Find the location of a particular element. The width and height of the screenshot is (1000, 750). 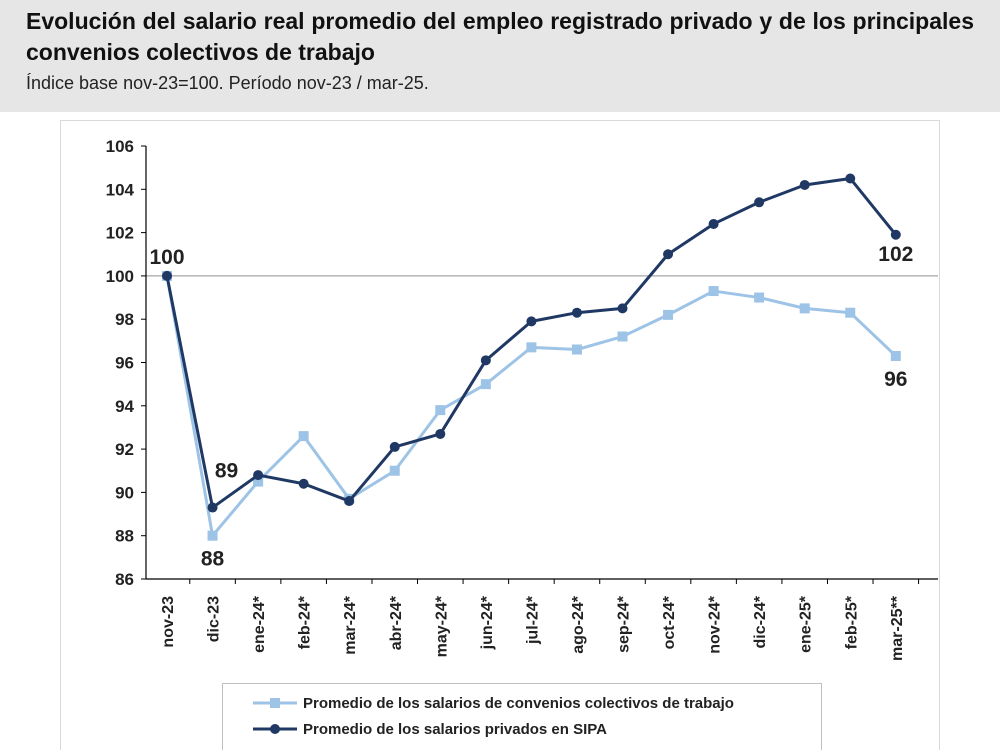

y-tick-label: 96 is located at coordinates (124, 363).